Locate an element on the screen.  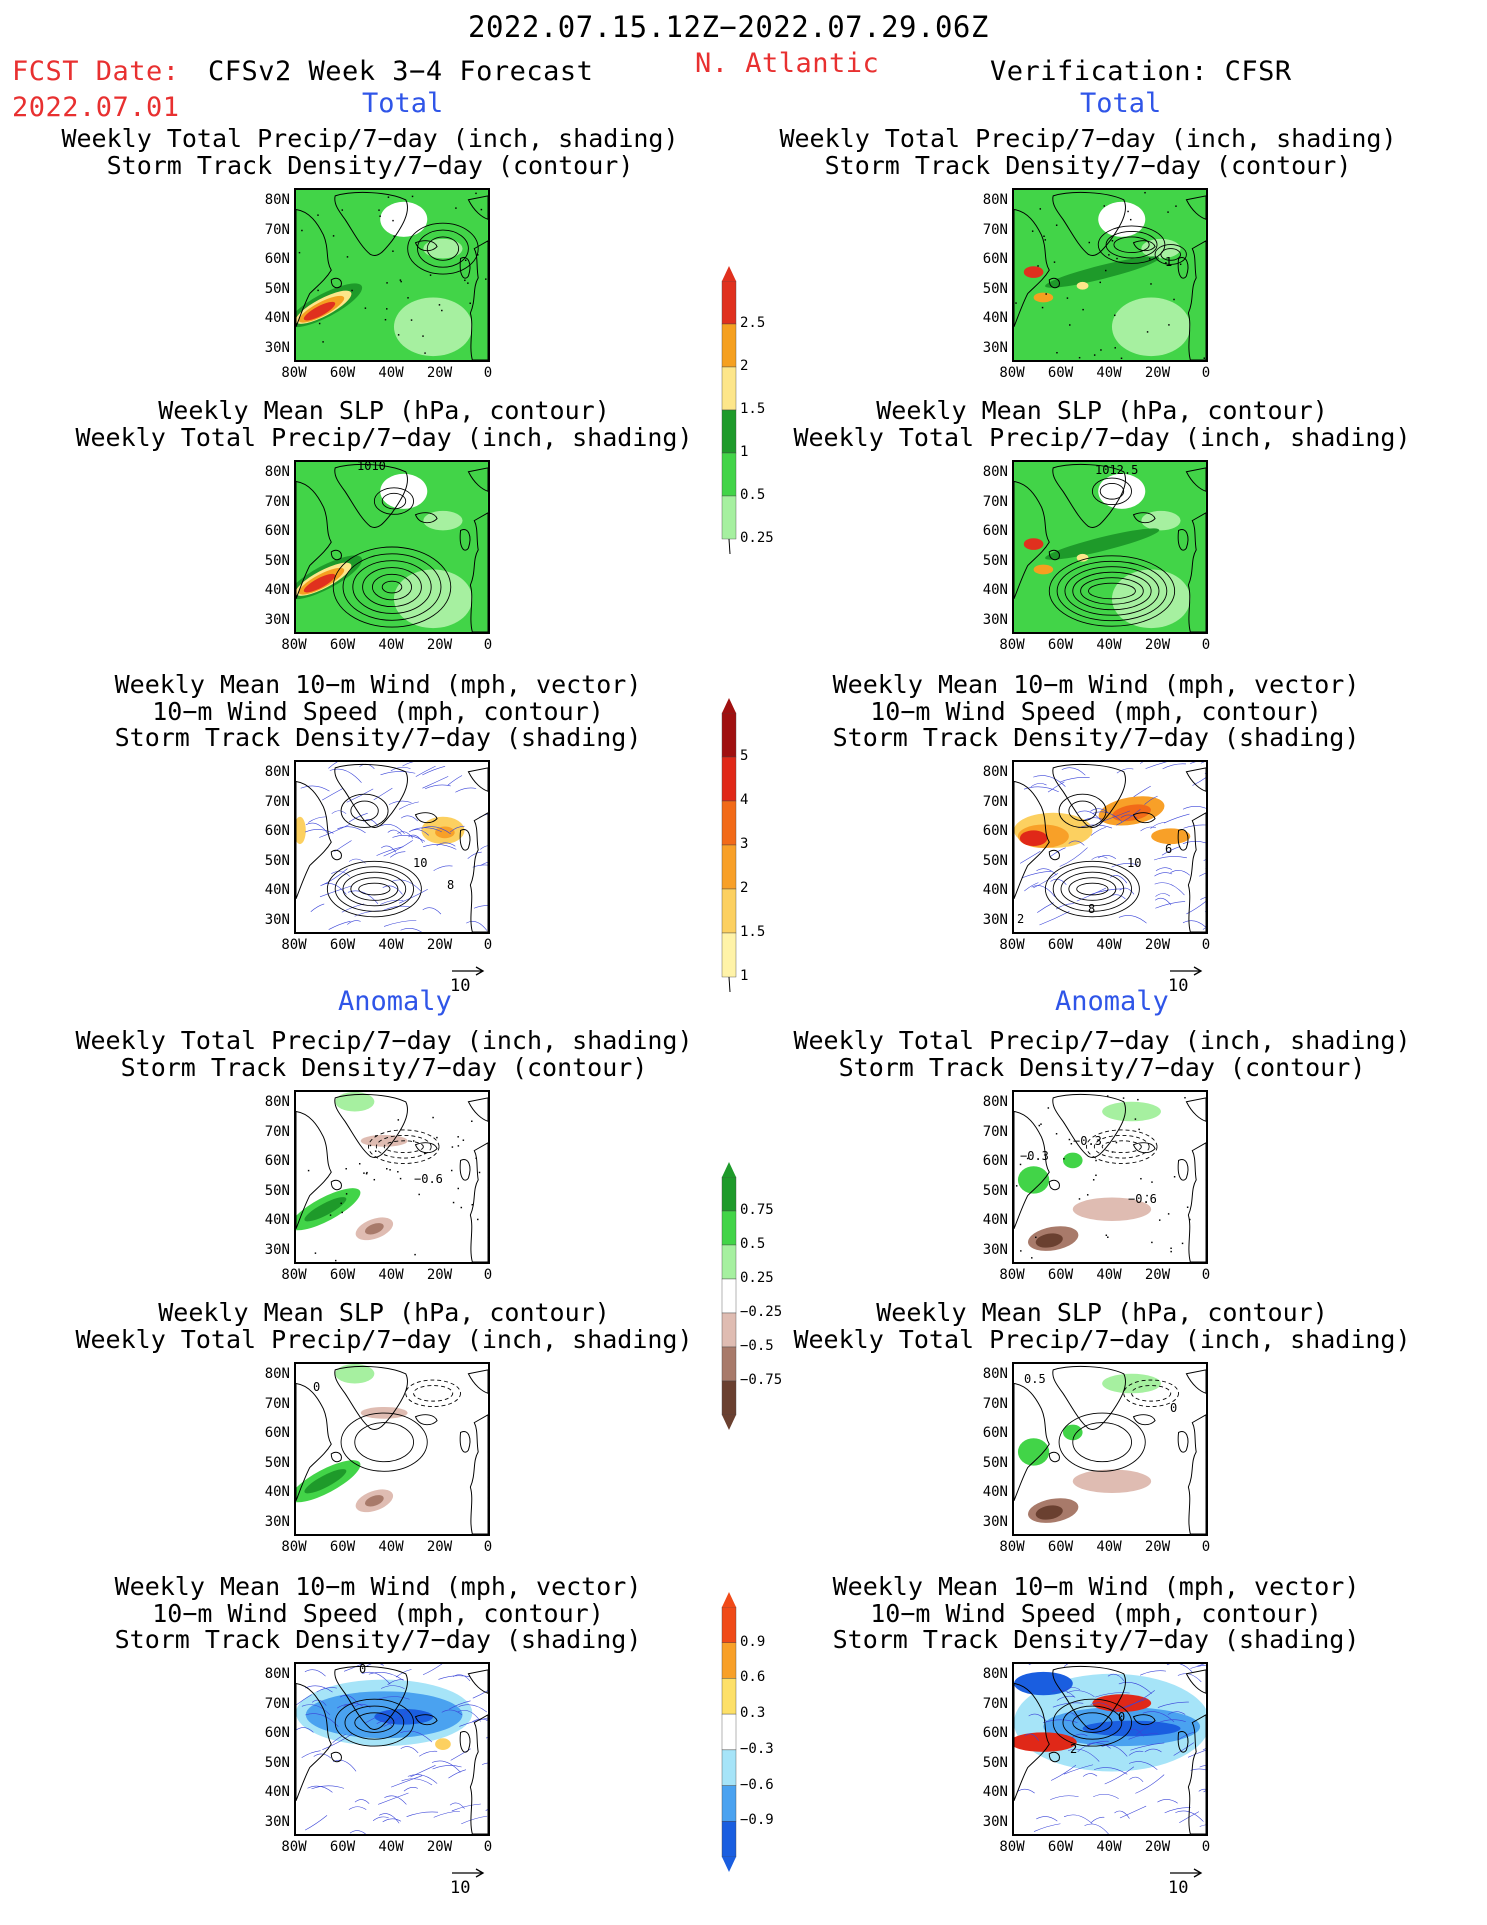
map-canvas is located at coordinates (1110, 1449).